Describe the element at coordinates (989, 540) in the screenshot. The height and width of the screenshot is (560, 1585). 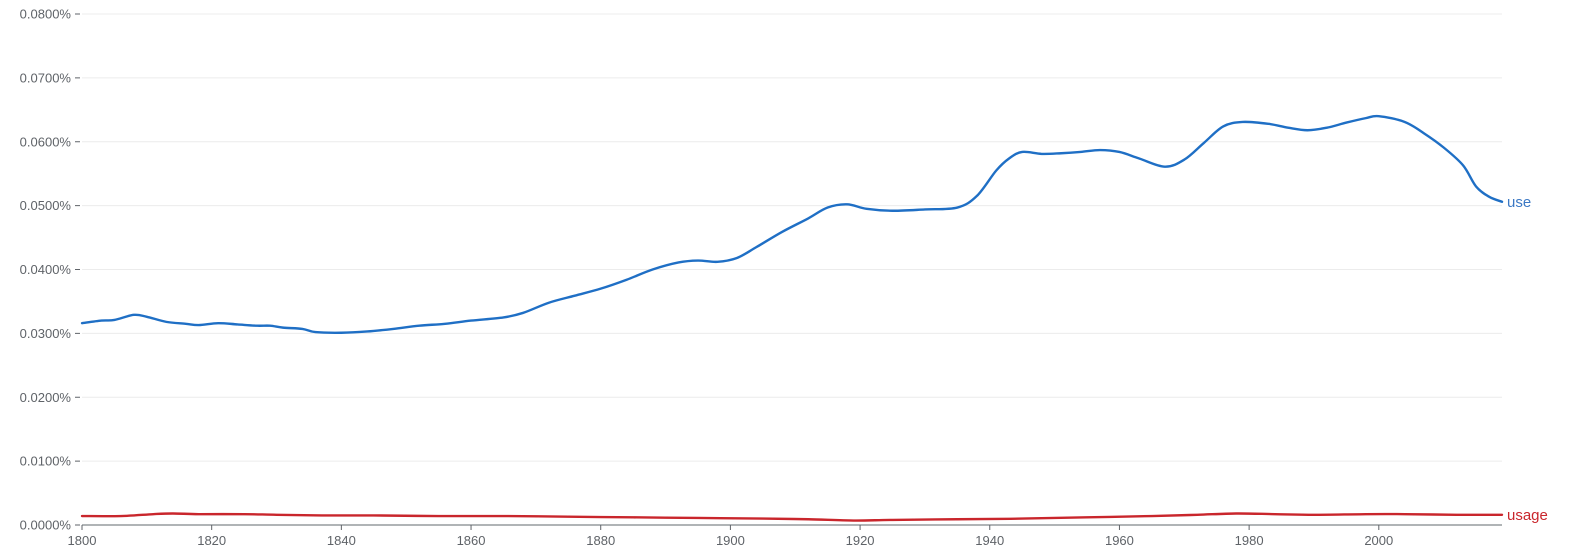
I see `x-tick-label: 1940` at that location.